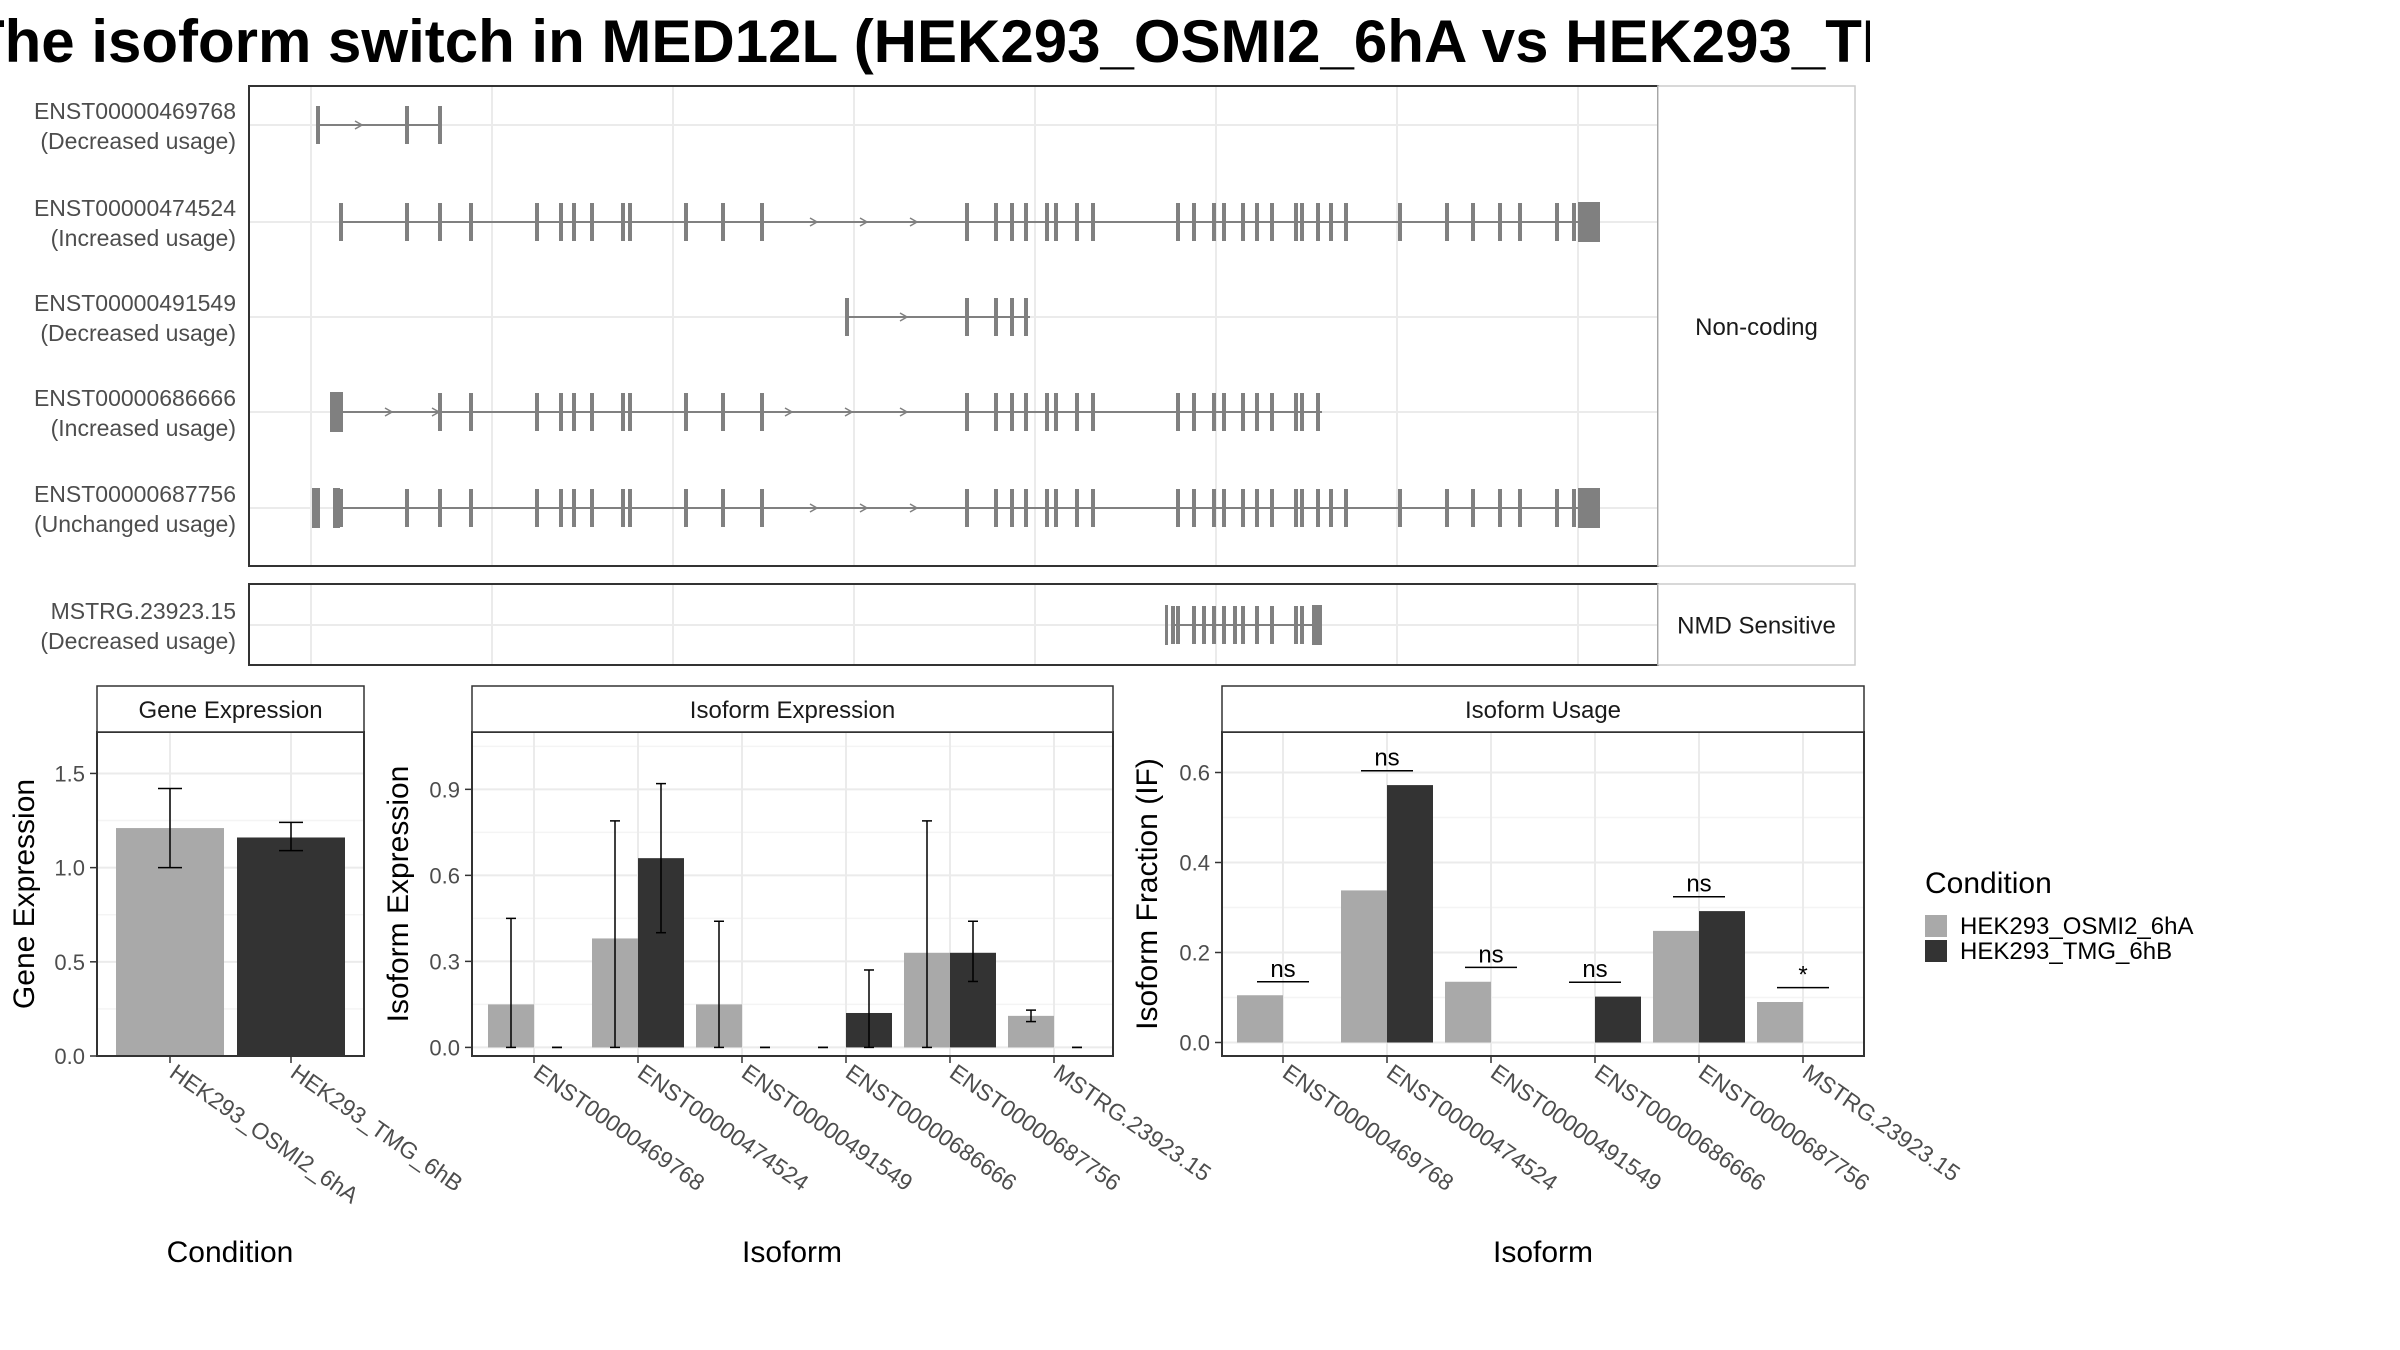  I want to click on isoform-label-usage: (Decreased usage), so click(138, 333).